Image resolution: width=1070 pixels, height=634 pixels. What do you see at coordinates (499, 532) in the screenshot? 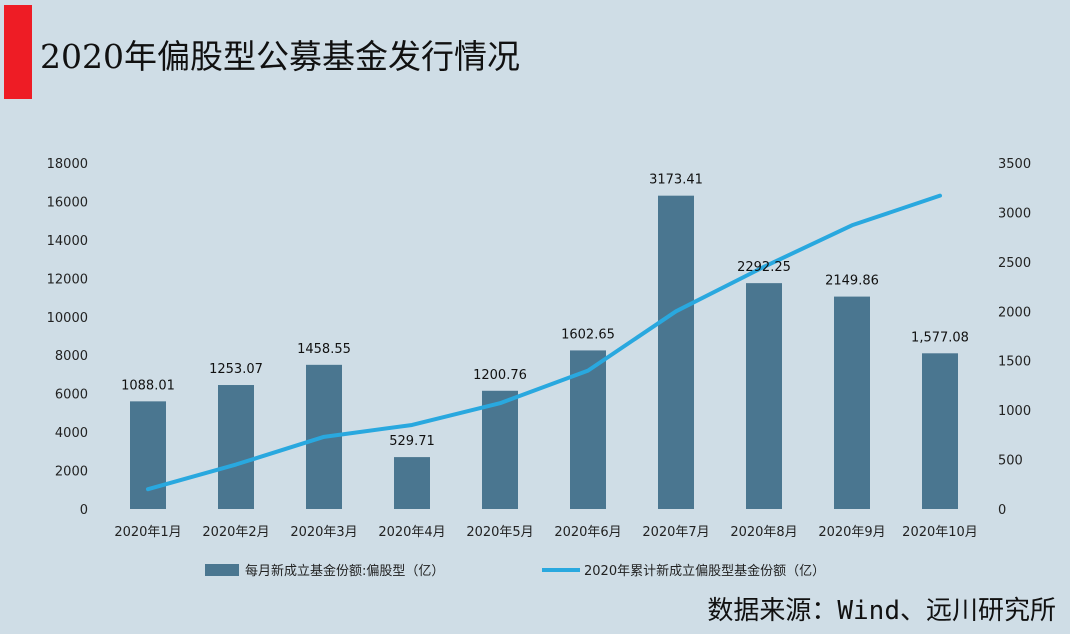
I see `x-tick-label: 2020年5月` at bounding box center [499, 532].